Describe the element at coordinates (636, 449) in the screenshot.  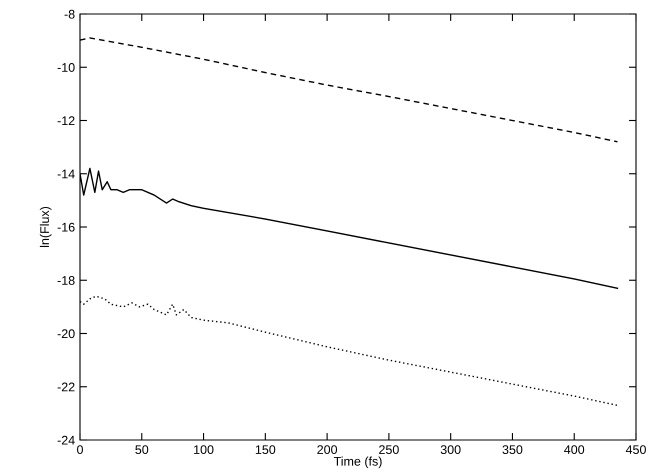
I see `x-tick-label: 450` at that location.